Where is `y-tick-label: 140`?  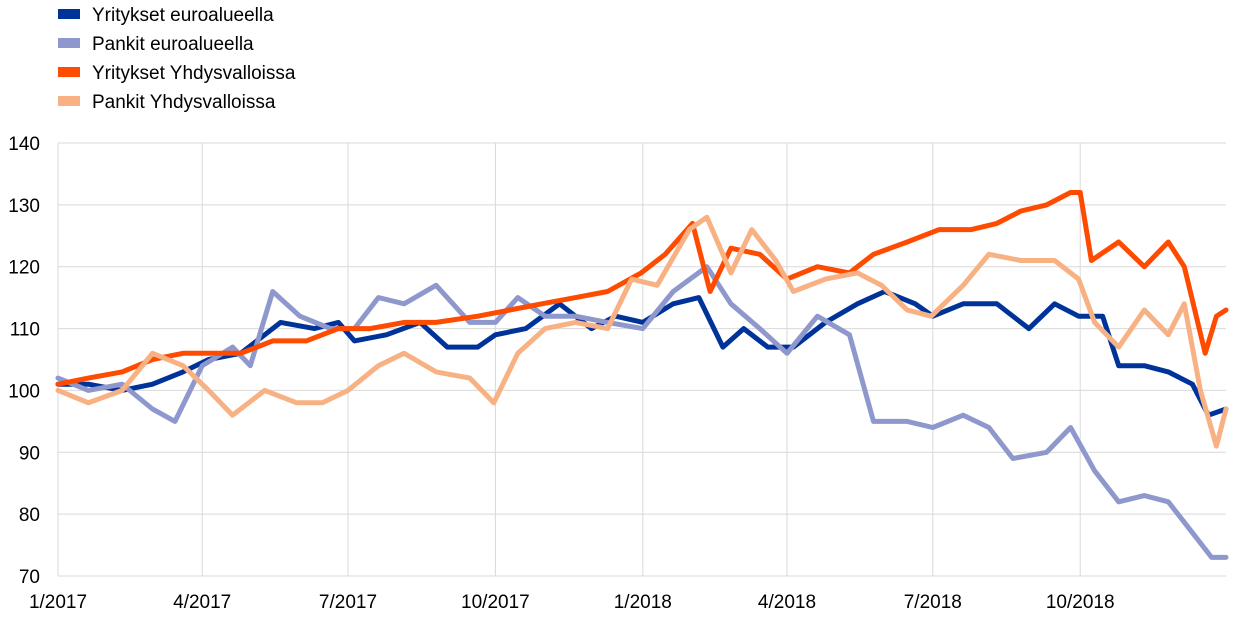 y-tick-label: 140 is located at coordinates (24, 144).